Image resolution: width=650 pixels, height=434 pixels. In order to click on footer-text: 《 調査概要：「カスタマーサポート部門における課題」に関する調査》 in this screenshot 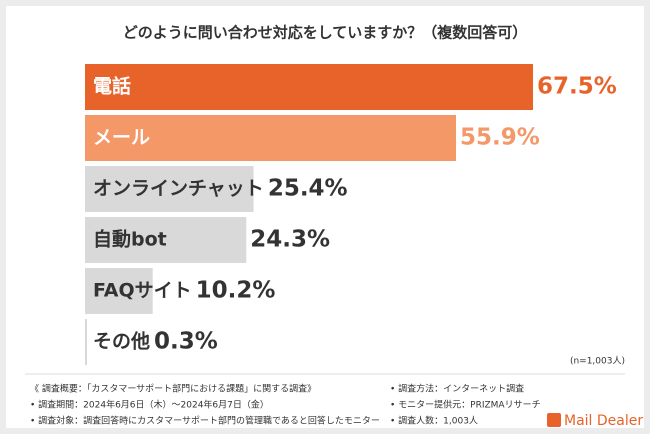, I will do `click(173, 389)`.